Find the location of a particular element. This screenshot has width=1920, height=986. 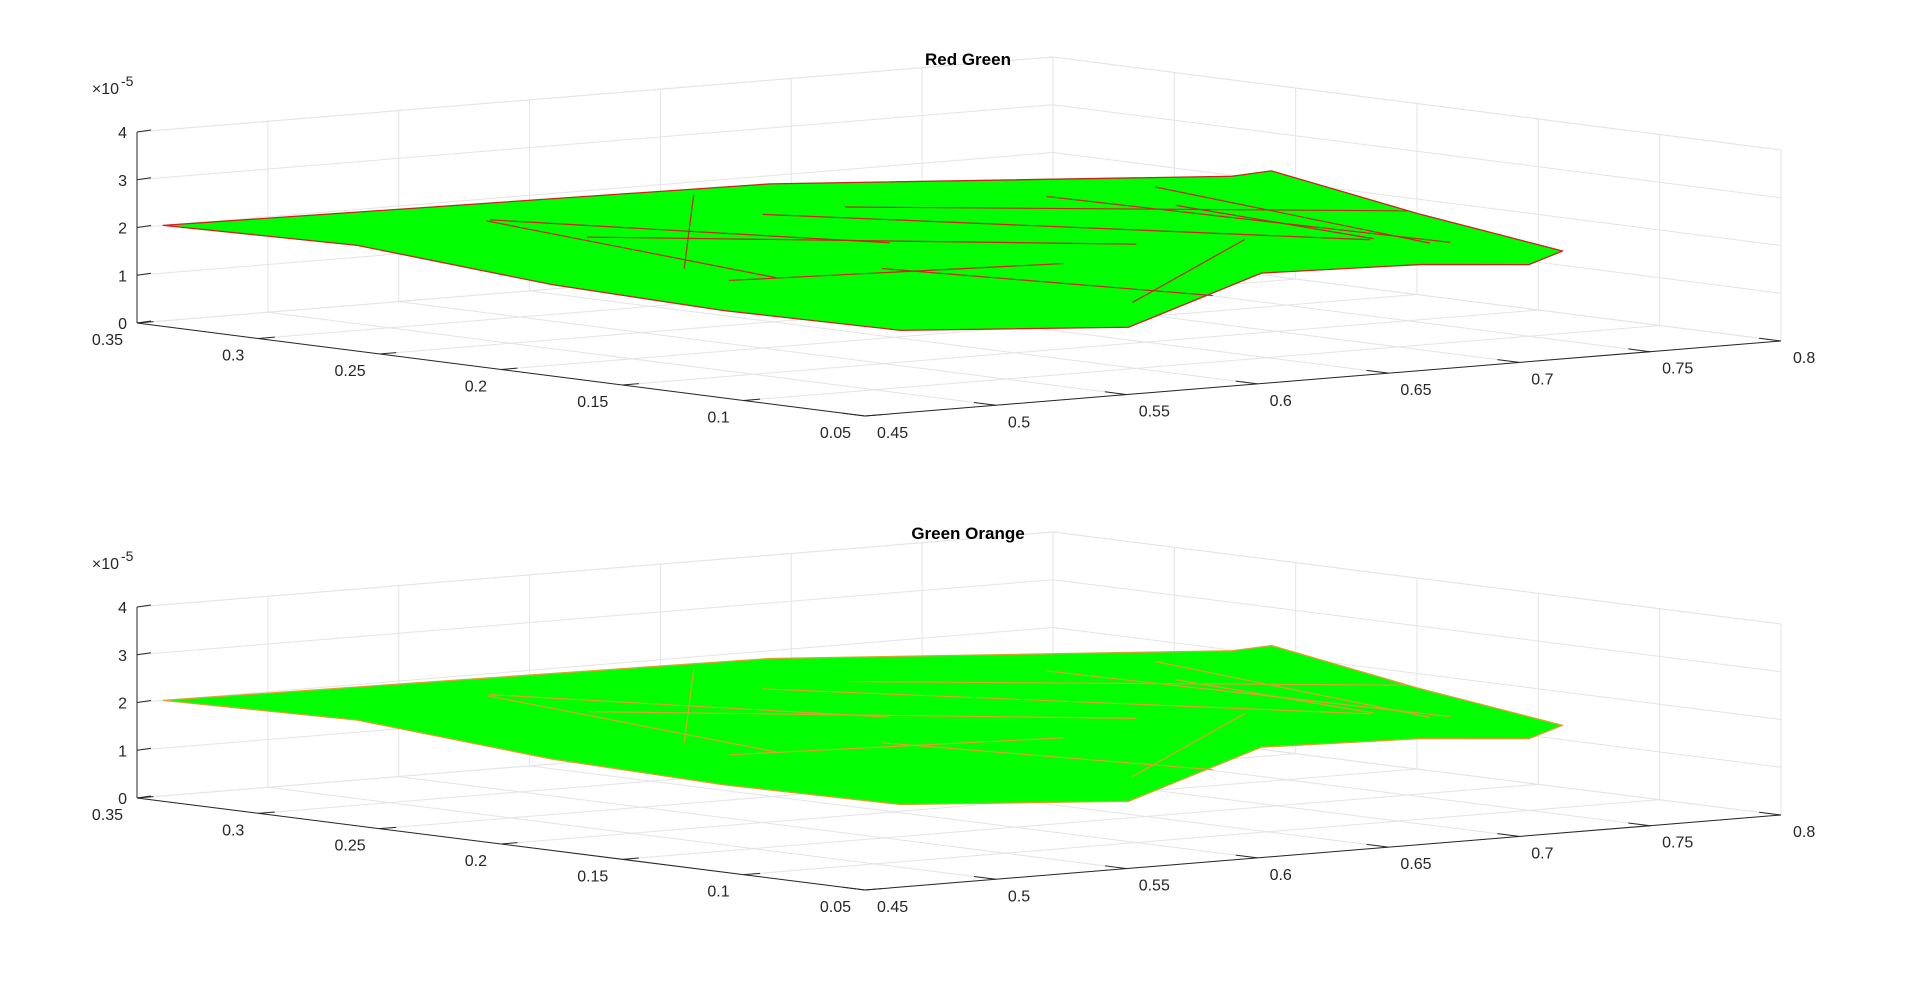

x-tick-label: 0.2 is located at coordinates (476, 387).